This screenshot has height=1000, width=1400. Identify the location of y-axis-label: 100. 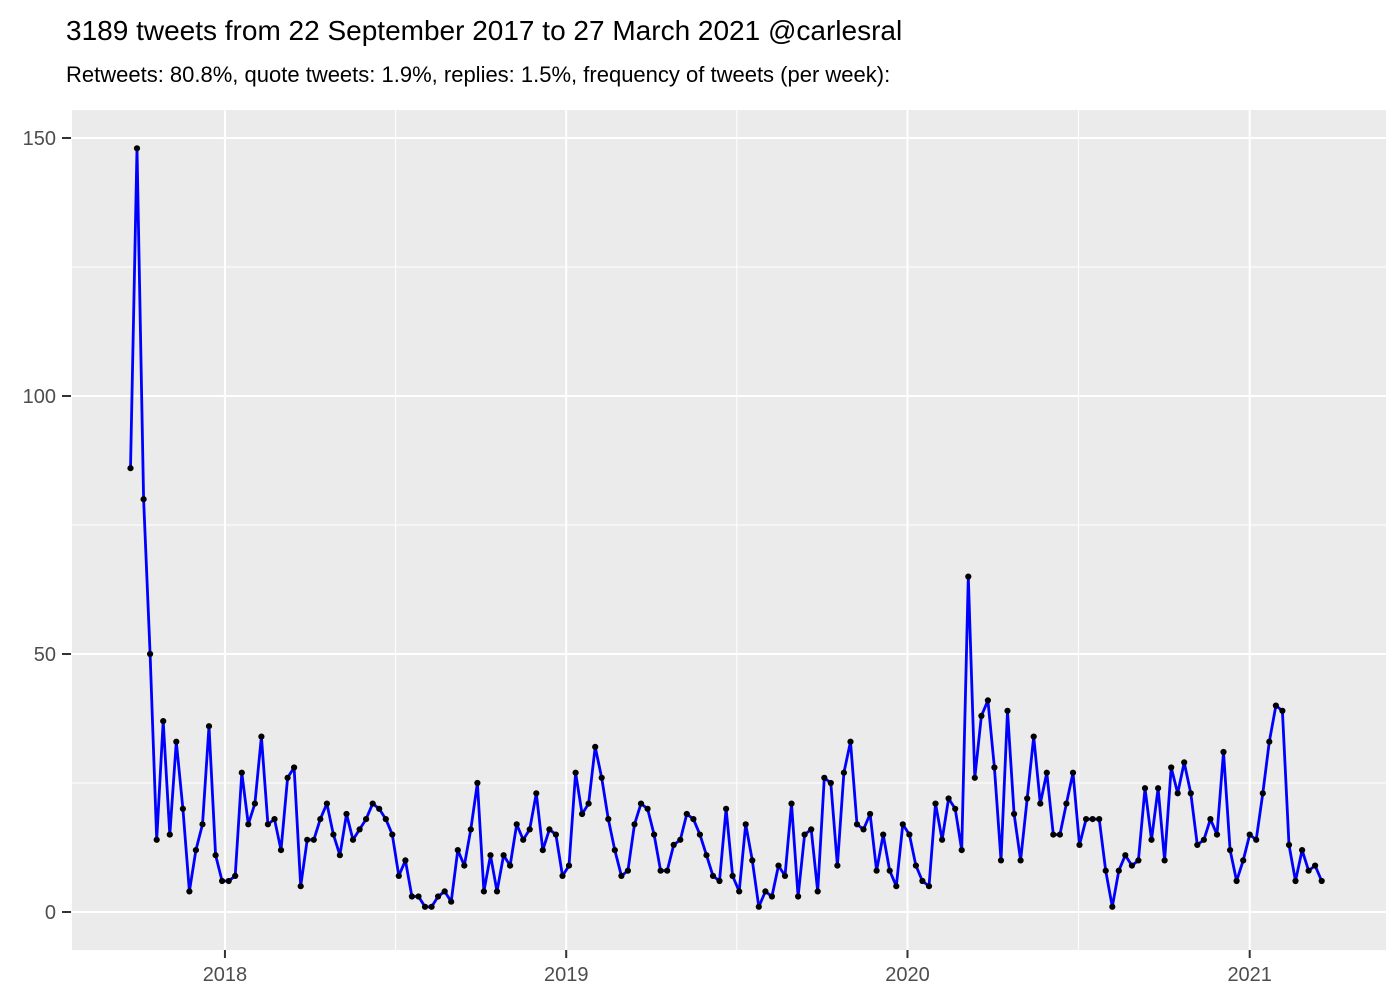
(39, 397).